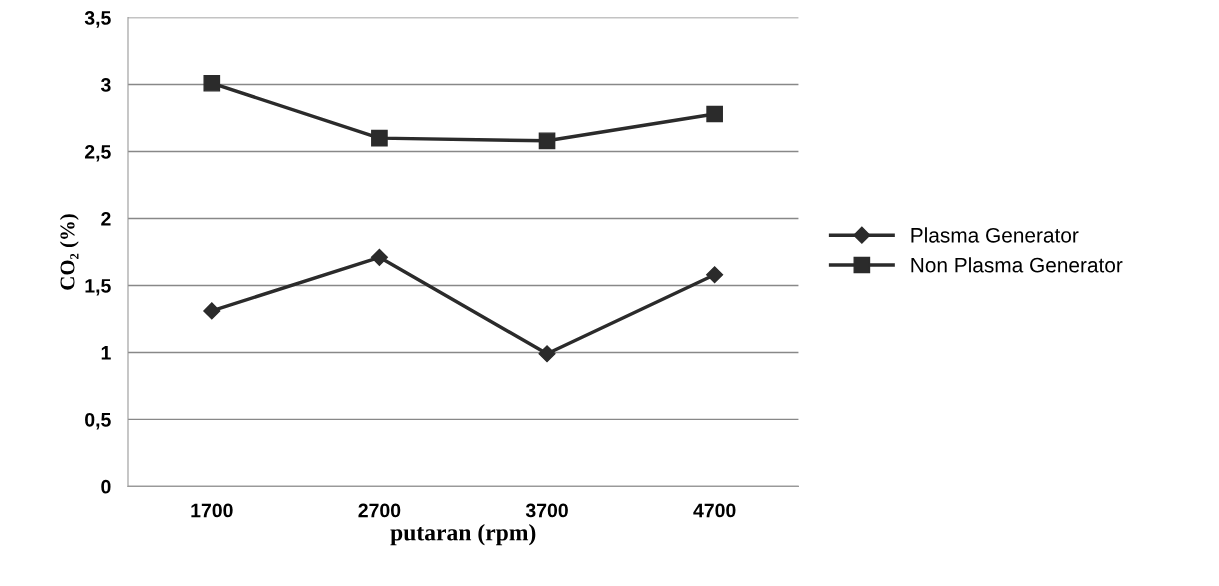 The width and height of the screenshot is (1219, 586). I want to click on y-tick-label: 0, so click(106, 486).